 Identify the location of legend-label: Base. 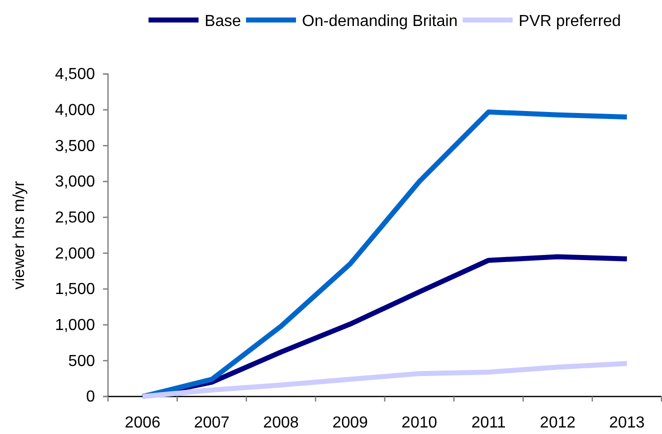
(223, 21).